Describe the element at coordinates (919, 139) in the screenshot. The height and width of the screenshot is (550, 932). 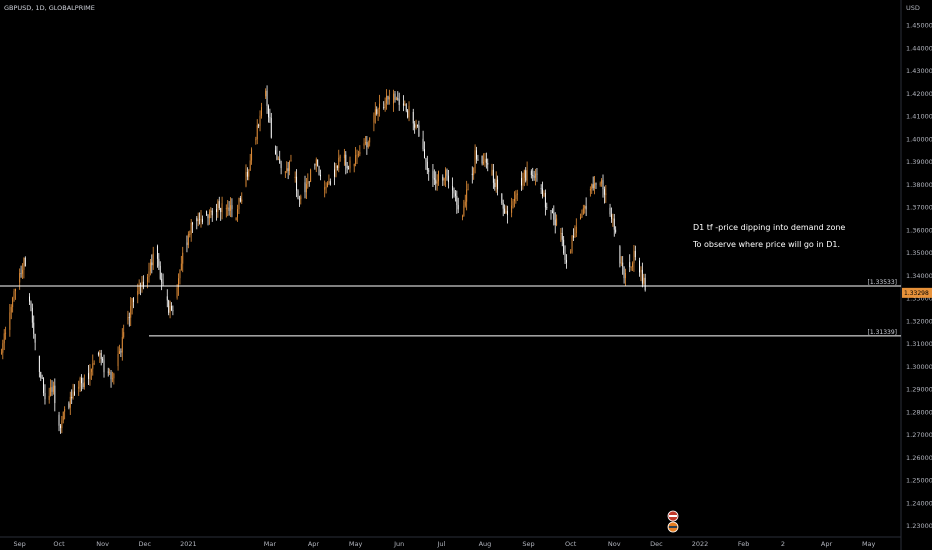
I see `price-tick-label: 1.40000` at that location.